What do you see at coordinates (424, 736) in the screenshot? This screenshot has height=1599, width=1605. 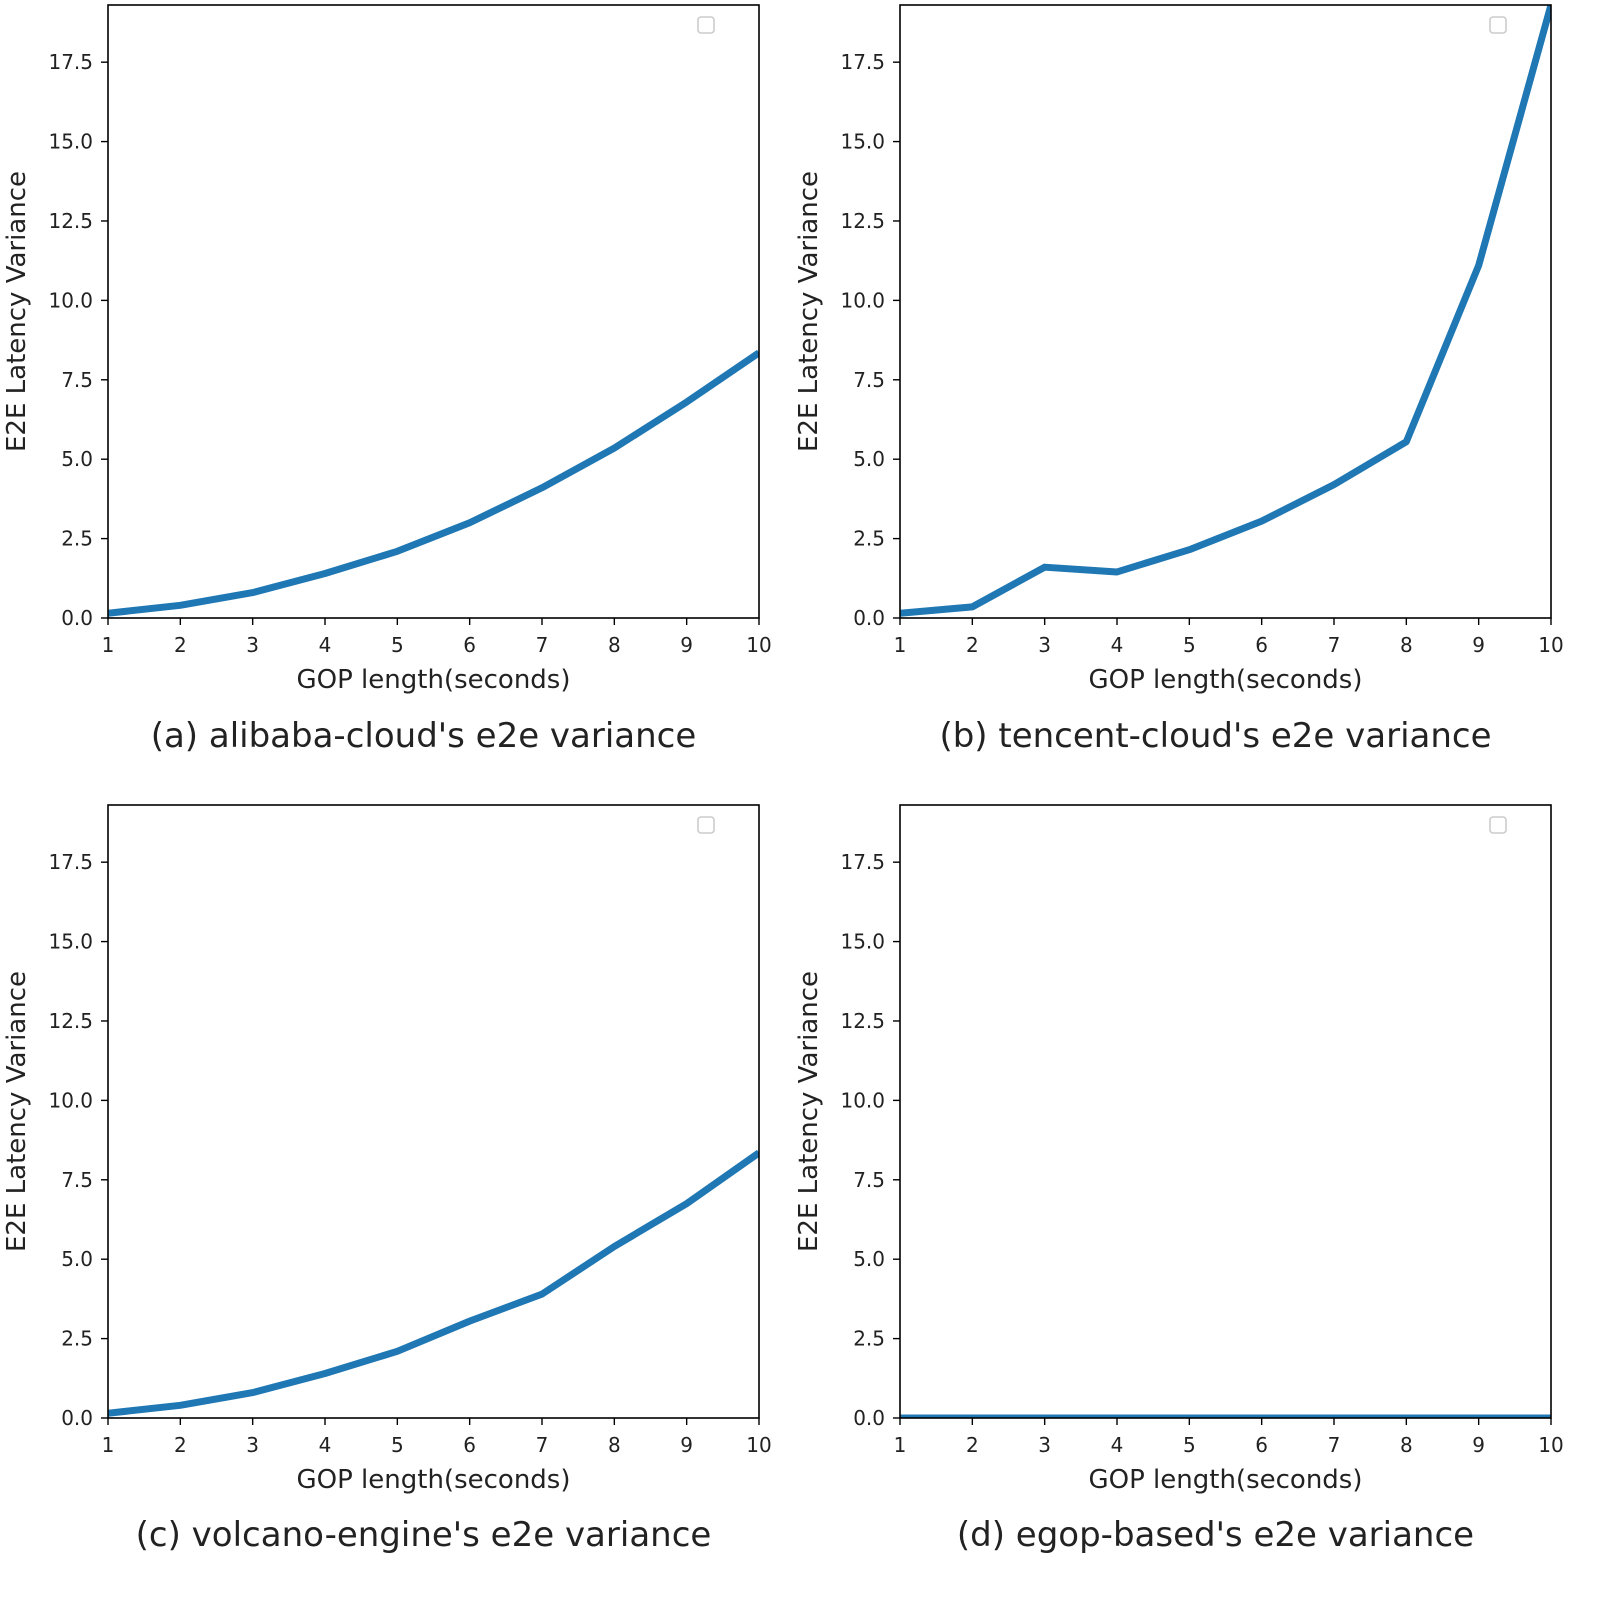 I see `panel-caption: (a) alibaba-cloud's e2e variance` at bounding box center [424, 736].